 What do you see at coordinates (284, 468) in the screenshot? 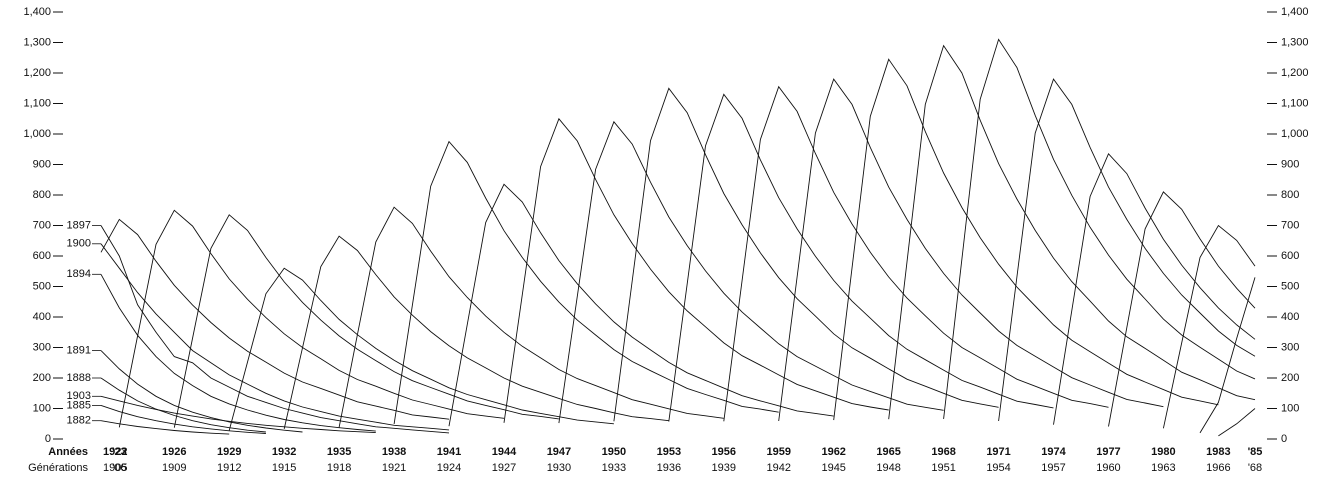
I see `x2-tick-label: 1915` at bounding box center [284, 468].